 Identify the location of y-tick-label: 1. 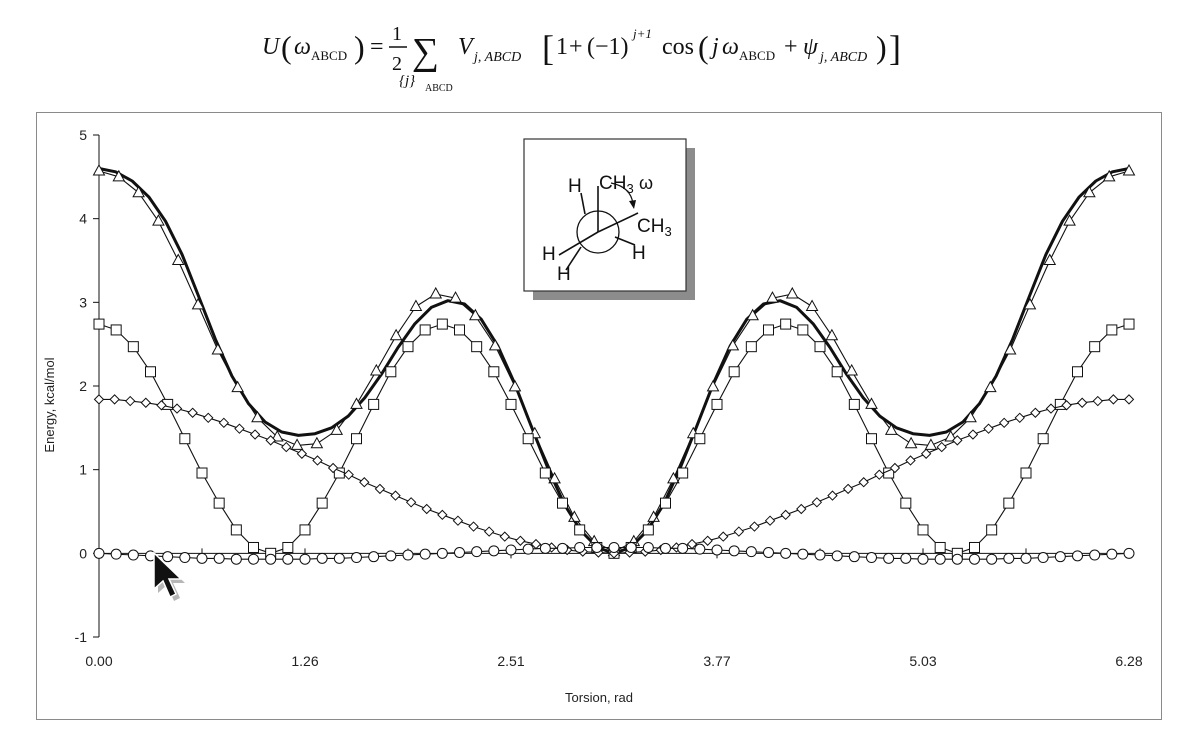
(83, 470).